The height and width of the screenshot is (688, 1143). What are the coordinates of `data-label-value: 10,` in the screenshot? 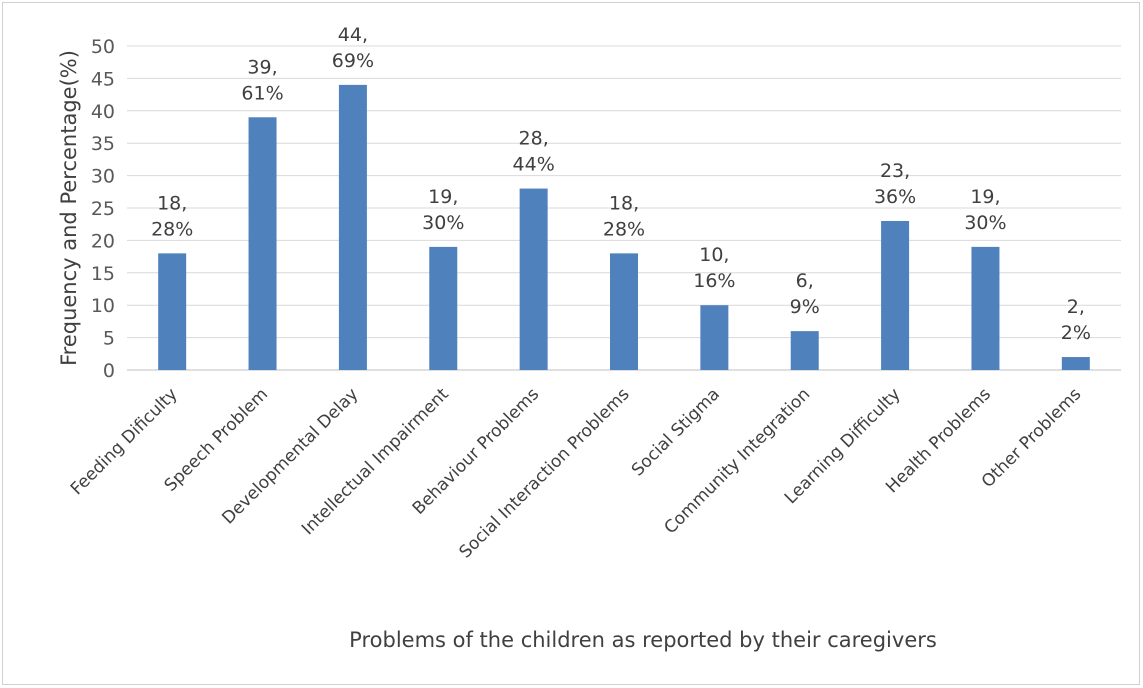 It's located at (714, 255).